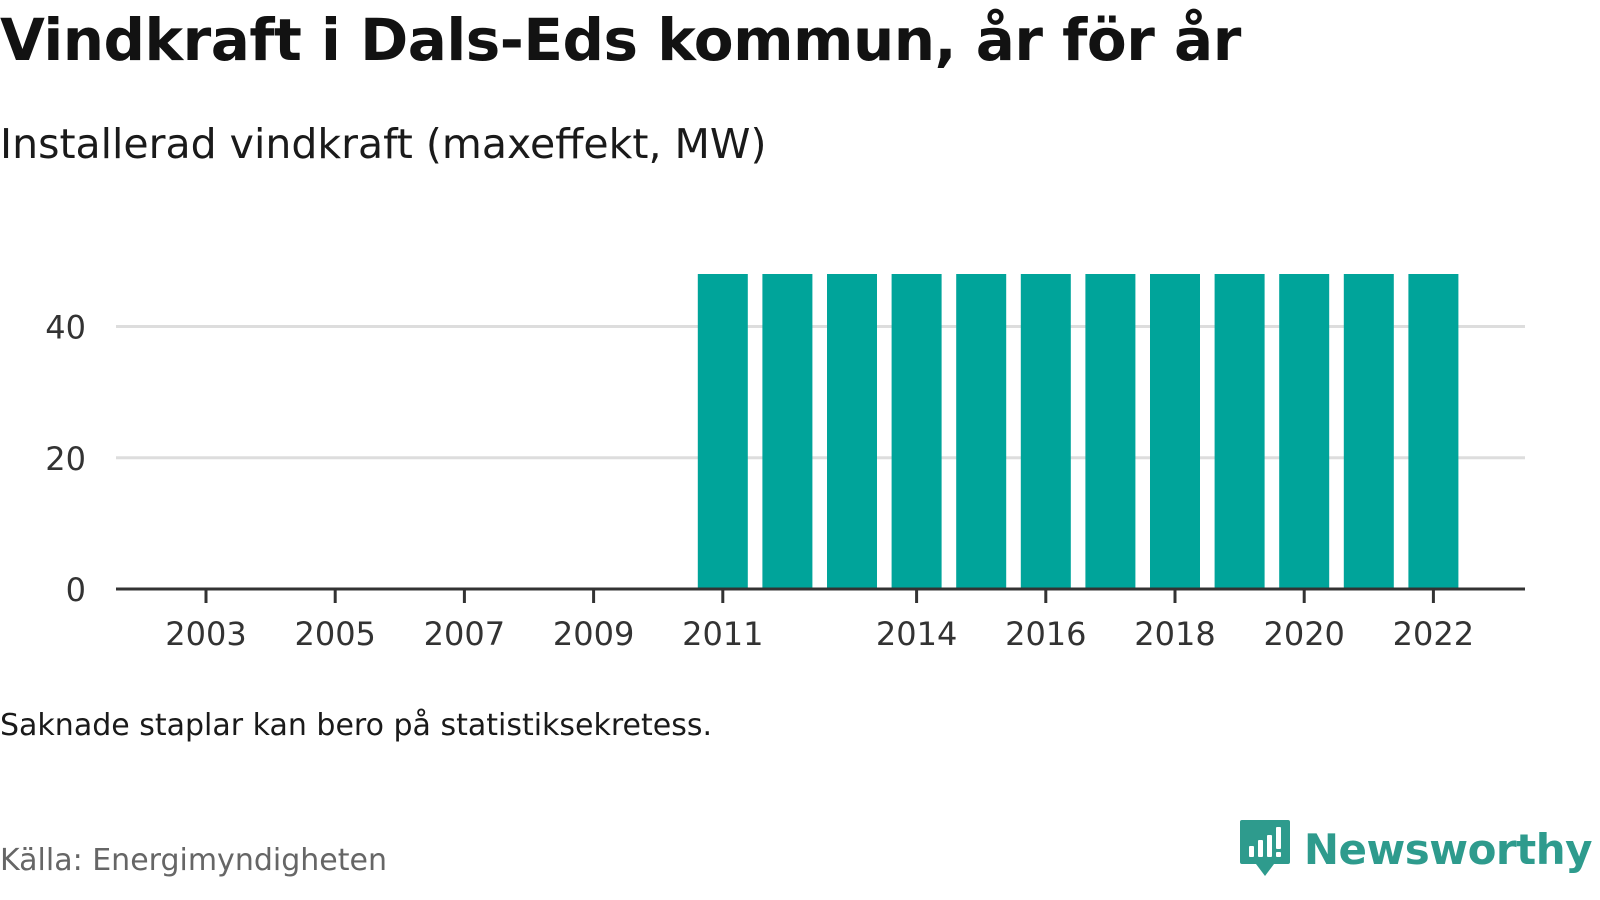  What do you see at coordinates (205, 634) in the screenshot?
I see `x-tick-label: 2003` at bounding box center [205, 634].